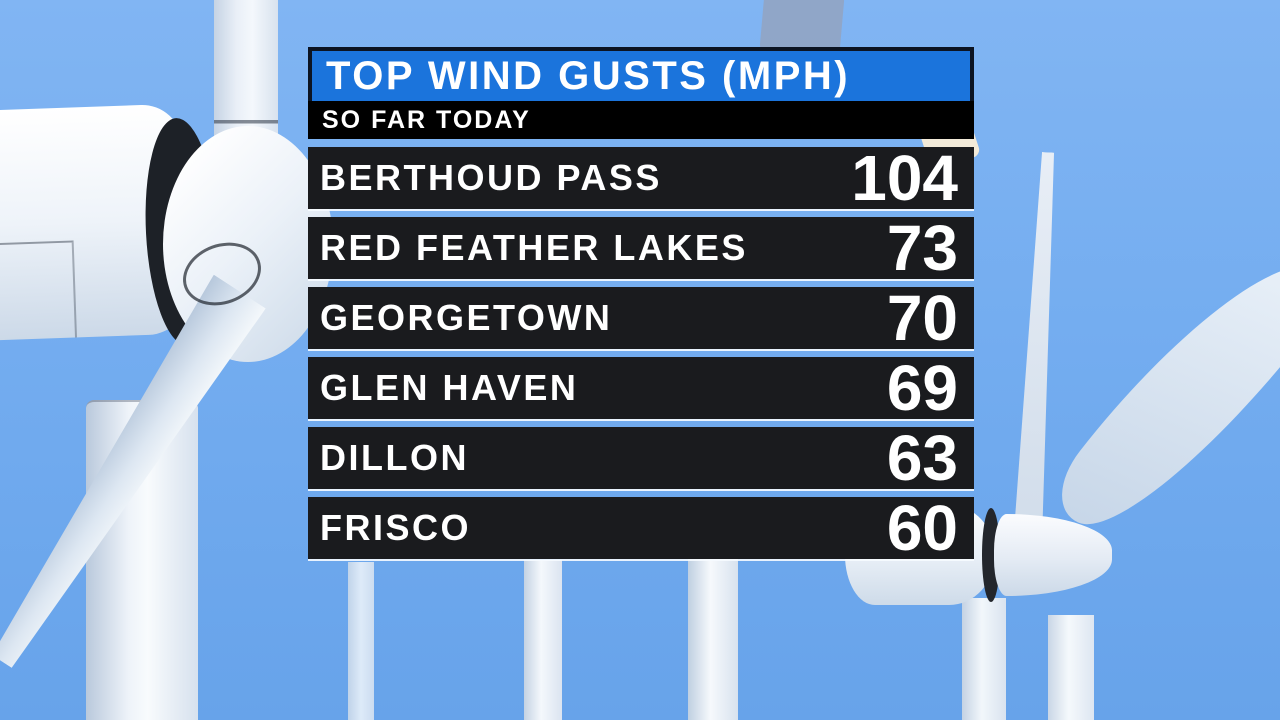 Image resolution: width=1280 pixels, height=720 pixels. What do you see at coordinates (588, 75) in the screenshot?
I see `panel-title: TOP WIND GUSTS (MPH)` at bounding box center [588, 75].